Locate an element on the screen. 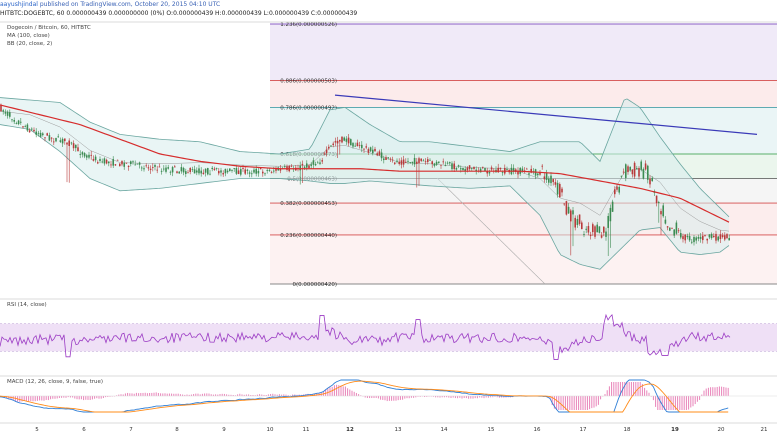 The height and width of the screenshot is (437, 777). rsi-legend: RSI (14, close) is located at coordinates (27, 305).